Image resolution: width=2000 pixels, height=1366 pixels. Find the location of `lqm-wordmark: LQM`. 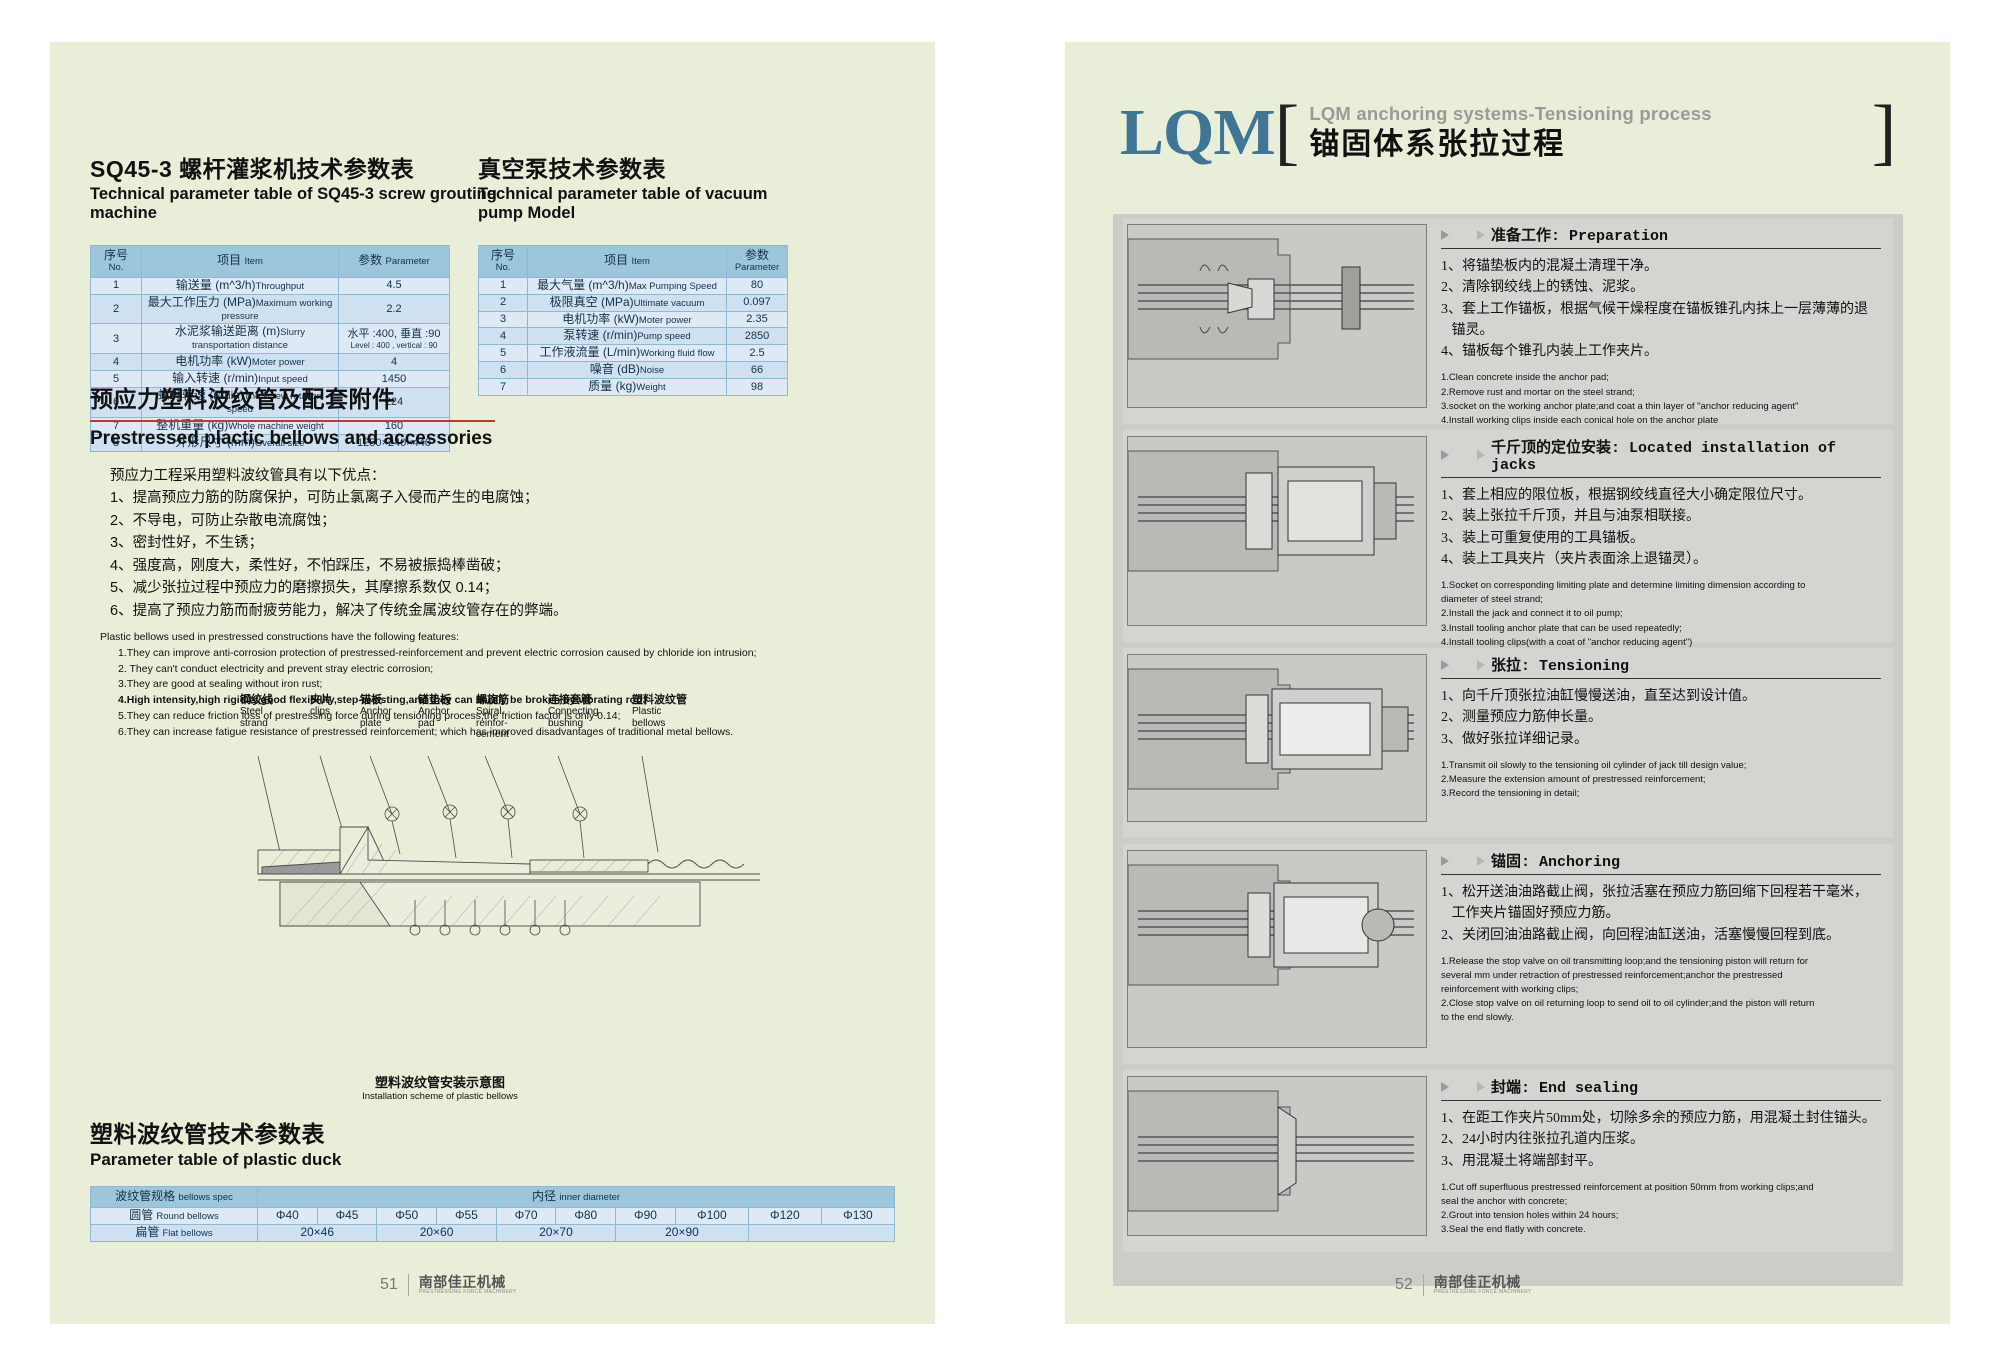

lqm-wordmark: LQM is located at coordinates (1198, 132).